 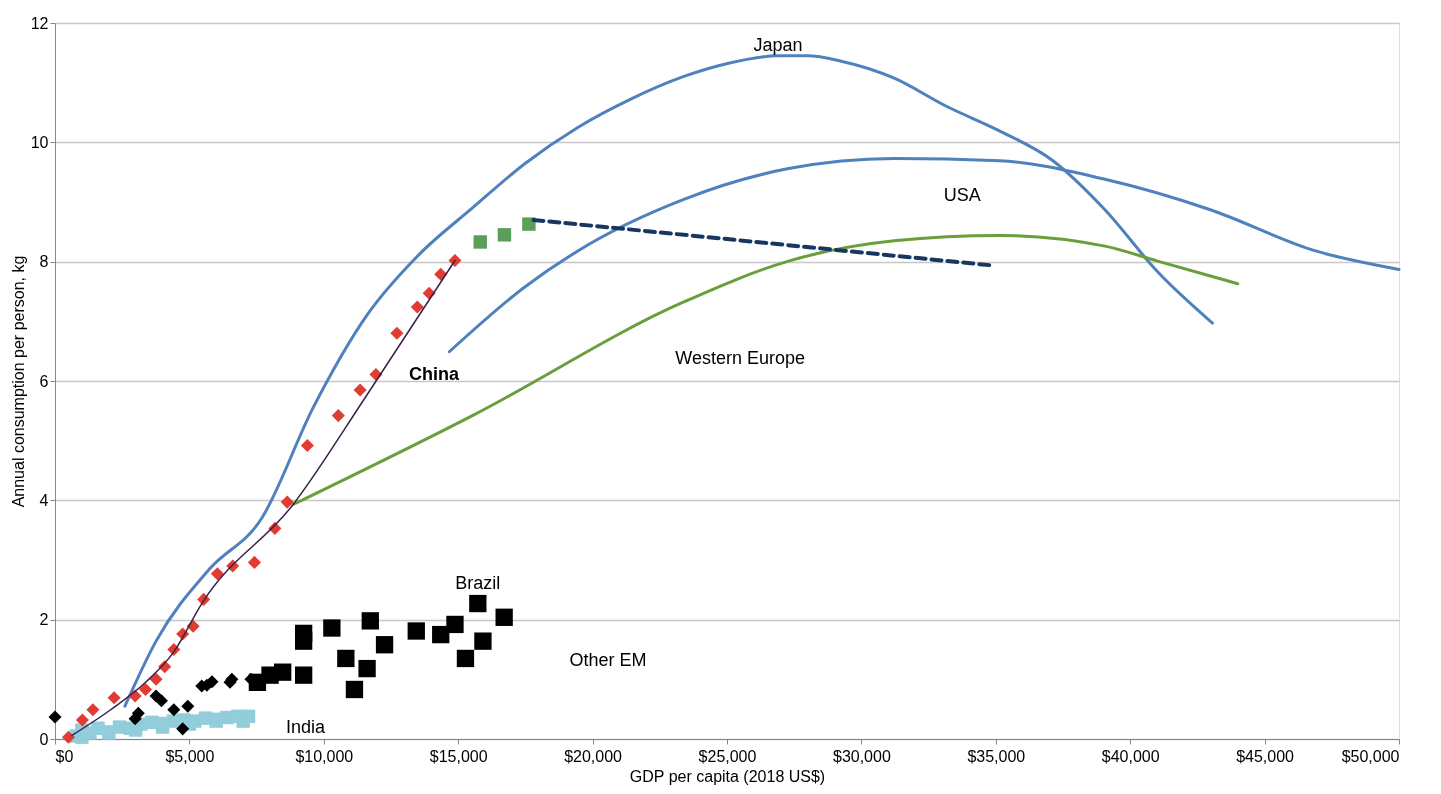 What do you see at coordinates (44, 500) in the screenshot?
I see `y-tick-label: 4` at bounding box center [44, 500].